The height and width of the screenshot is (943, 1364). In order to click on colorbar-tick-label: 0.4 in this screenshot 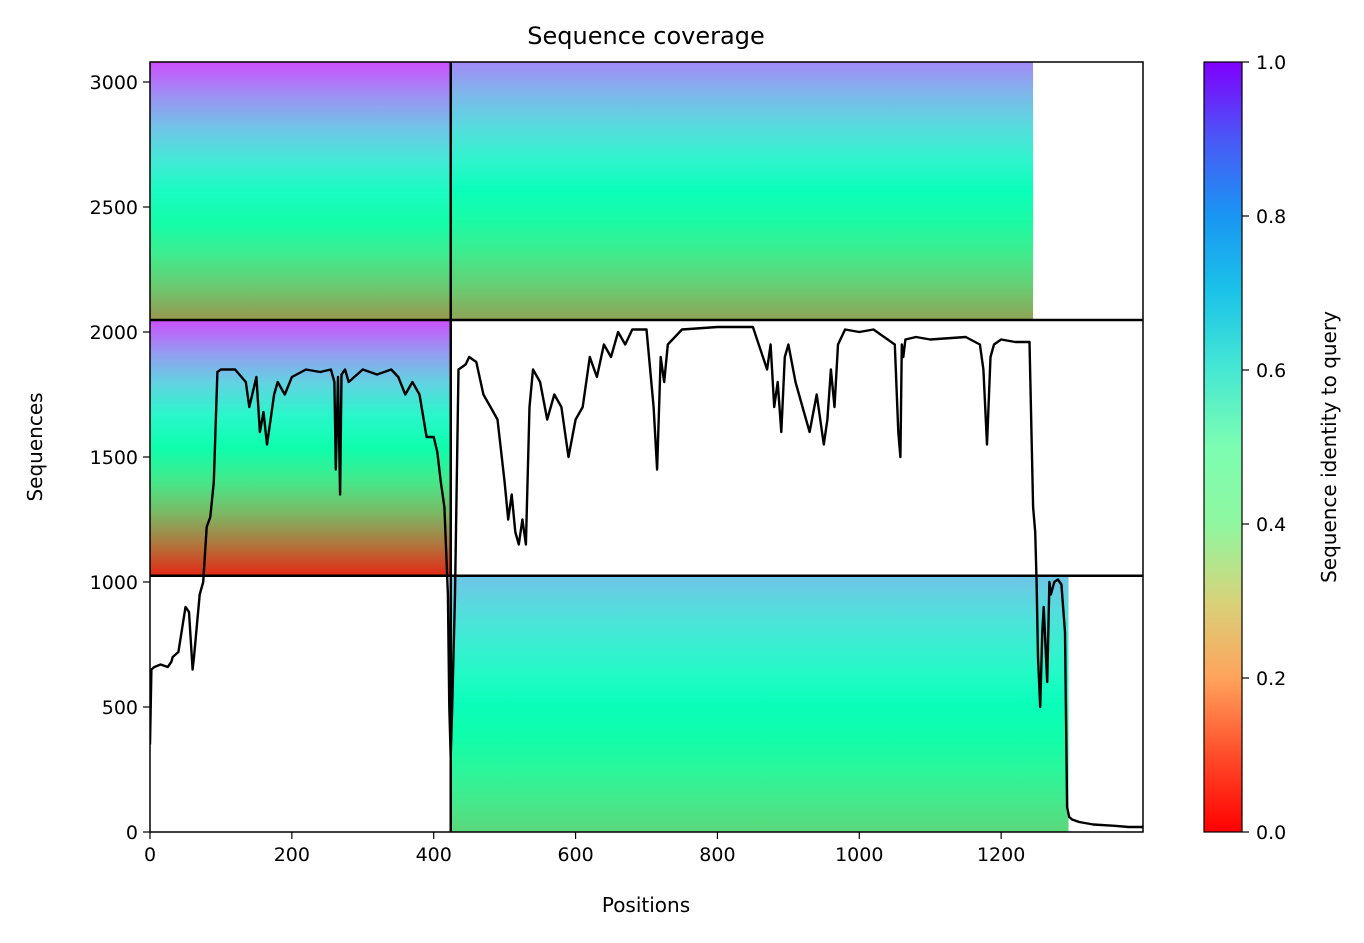, I will do `click(1271, 525)`.